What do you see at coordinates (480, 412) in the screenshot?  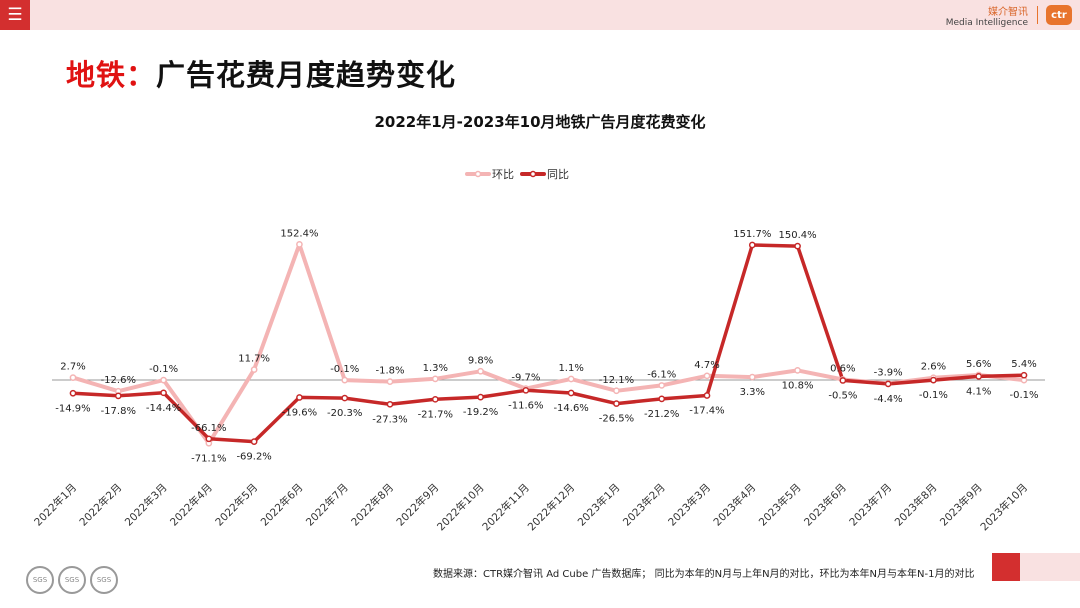 I see `data-label: -19.2%` at bounding box center [480, 412].